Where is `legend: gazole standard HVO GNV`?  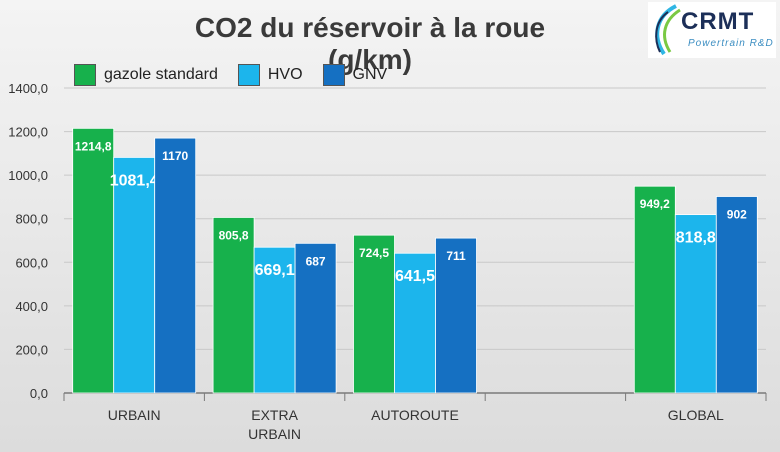 legend: gazole standard HVO GNV is located at coordinates (230, 75).